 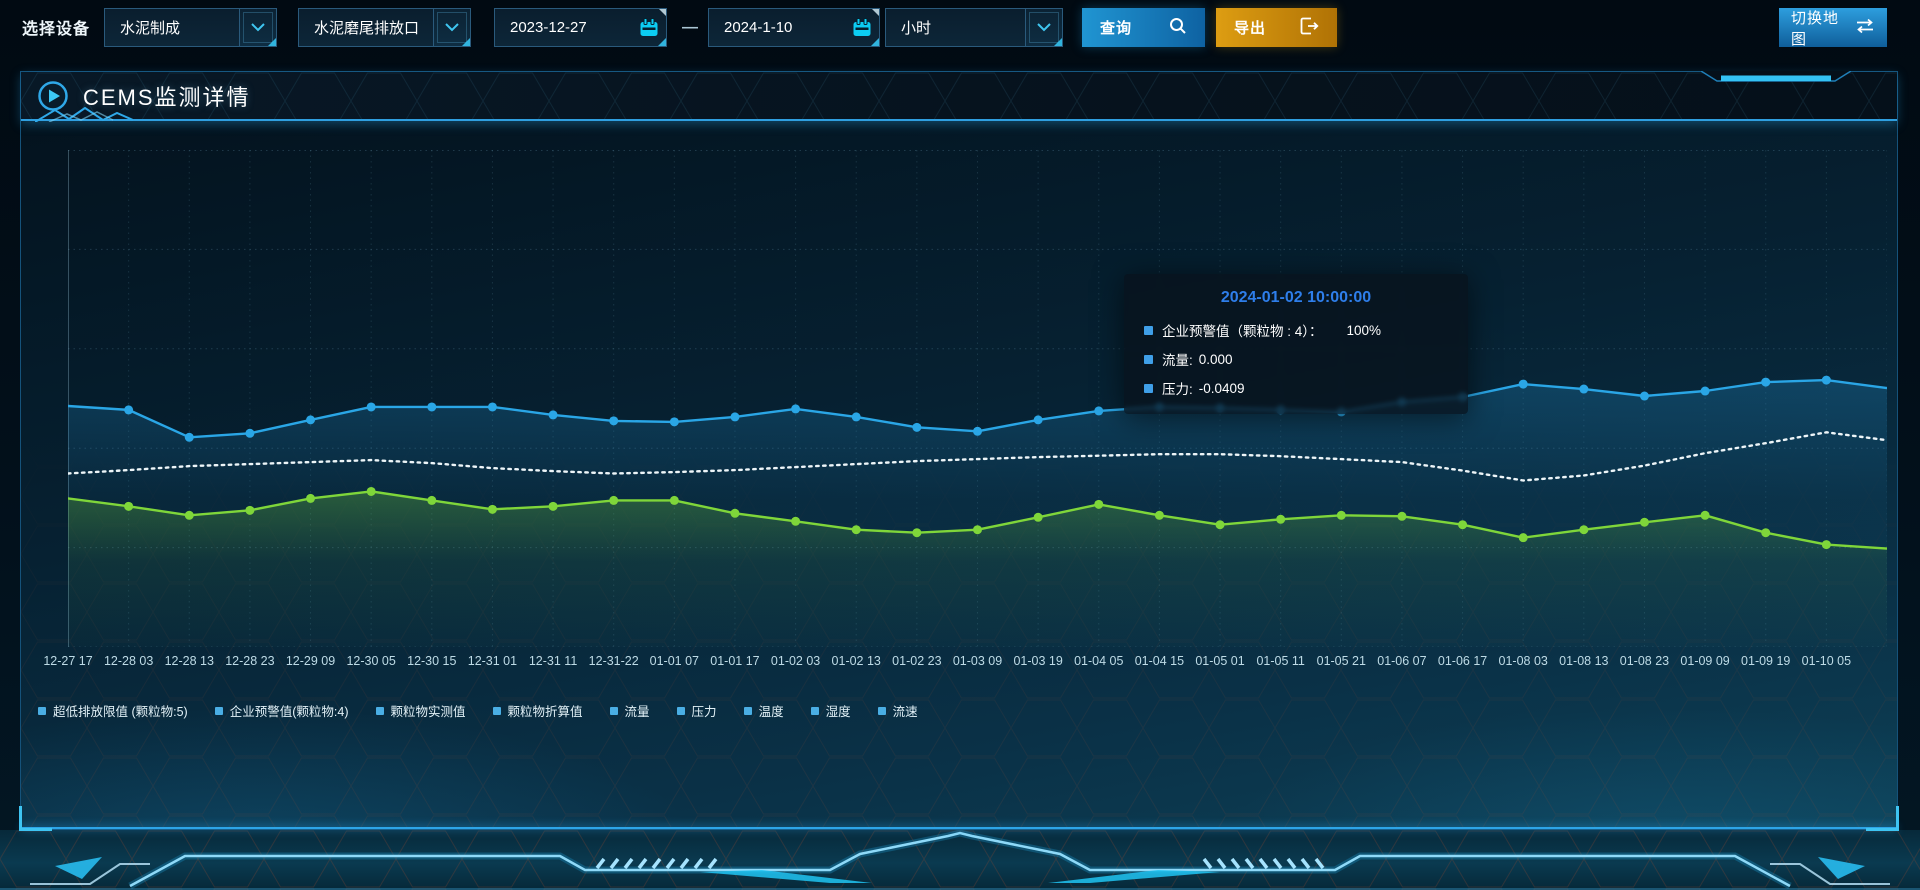 What do you see at coordinates (674, 661) in the screenshot?
I see `x-axis-tick-label: 01-01 07` at bounding box center [674, 661].